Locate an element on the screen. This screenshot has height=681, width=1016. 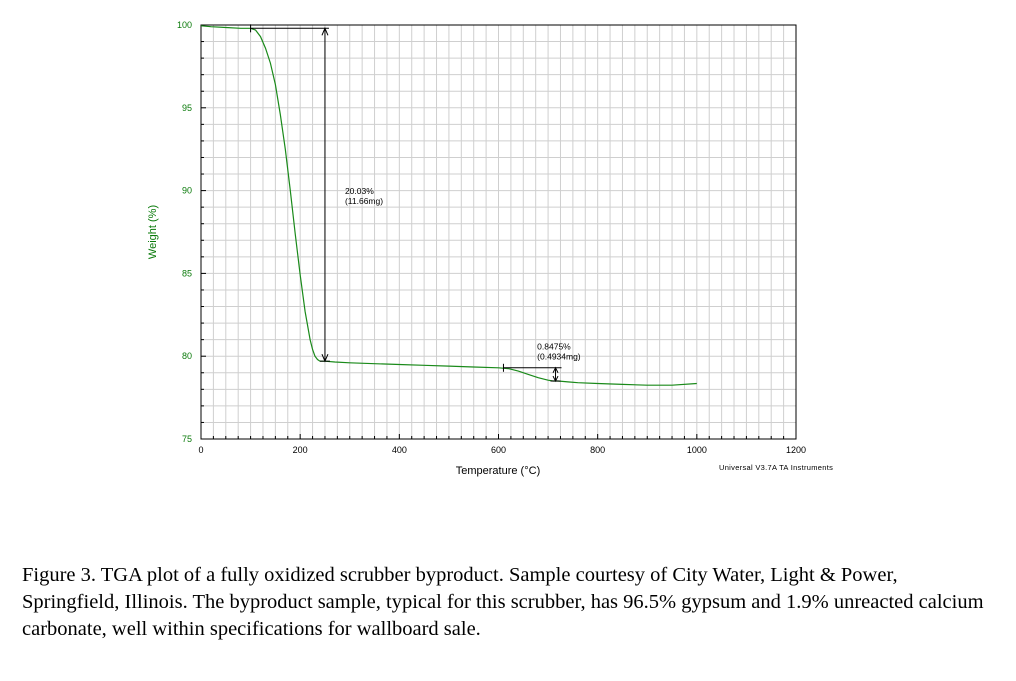
x-tick-labels: 0 200 400 600 800 1000 1200 is located at coordinates (502, 450).